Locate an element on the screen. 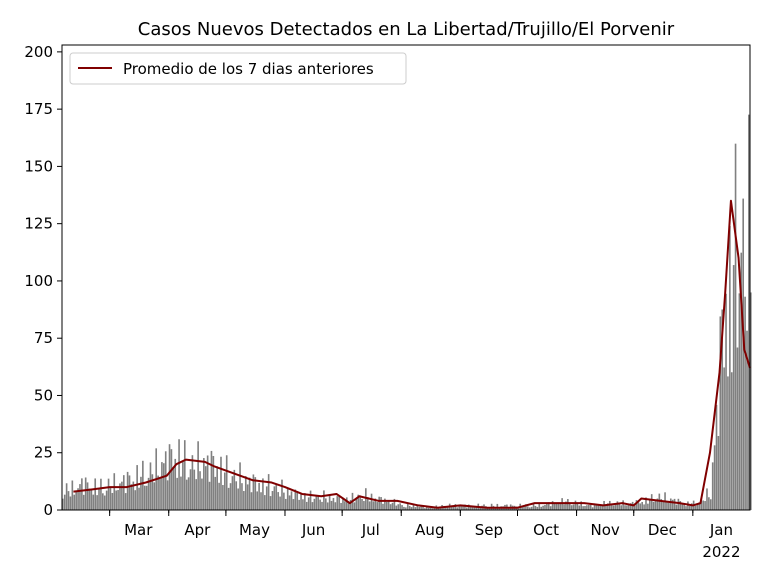  y-tick-label: 75 is located at coordinates (43, 338).